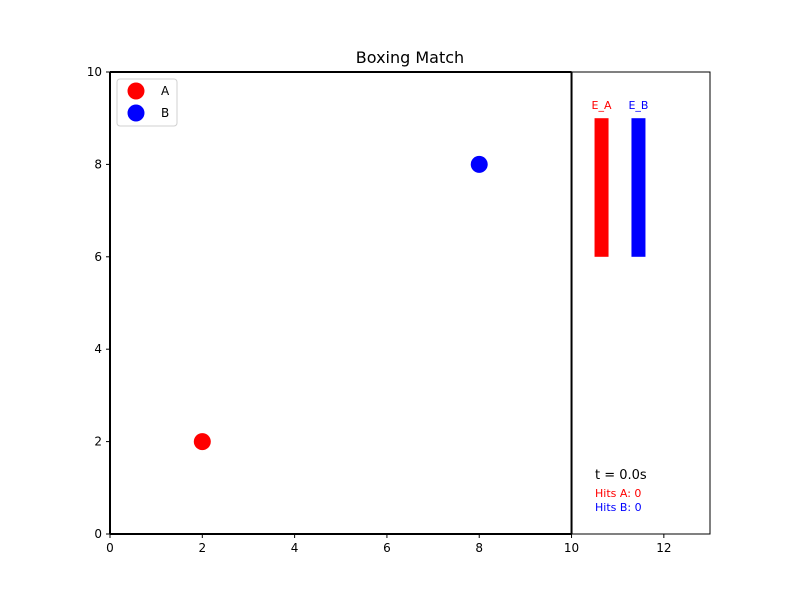 This screenshot has height=600, width=800. What do you see at coordinates (98, 164) in the screenshot?
I see `y-tick-label: 8` at bounding box center [98, 164].